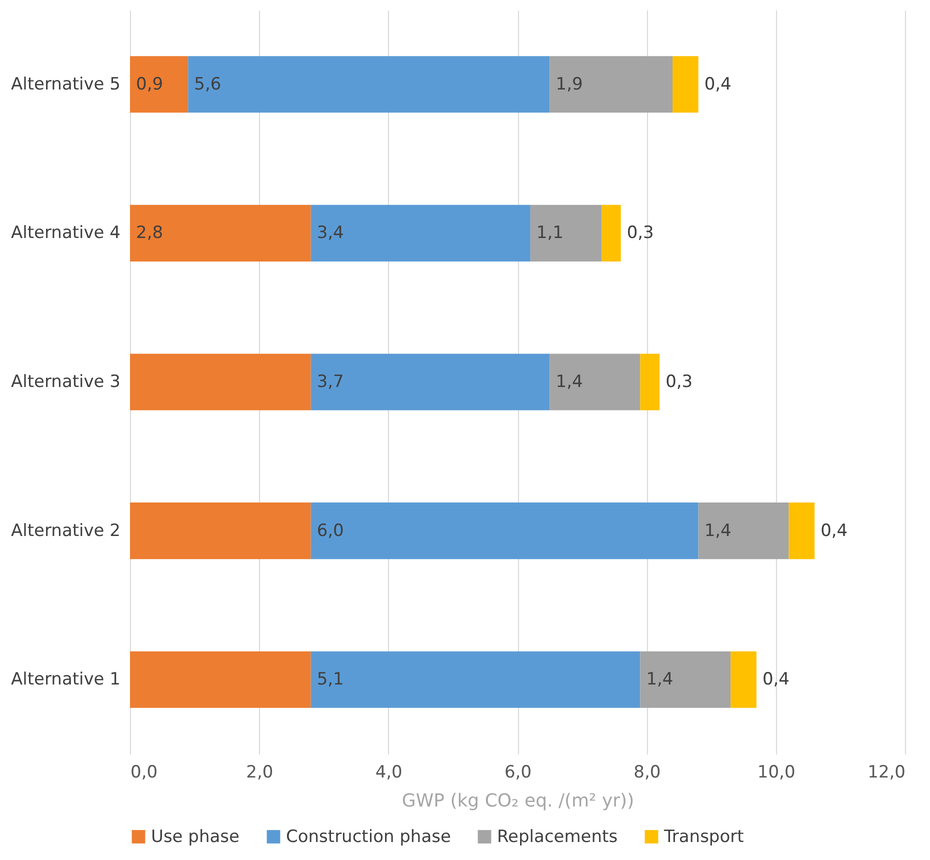  Describe the element at coordinates (368, 836) in the screenshot. I see `legend-label: Construction phase` at that location.